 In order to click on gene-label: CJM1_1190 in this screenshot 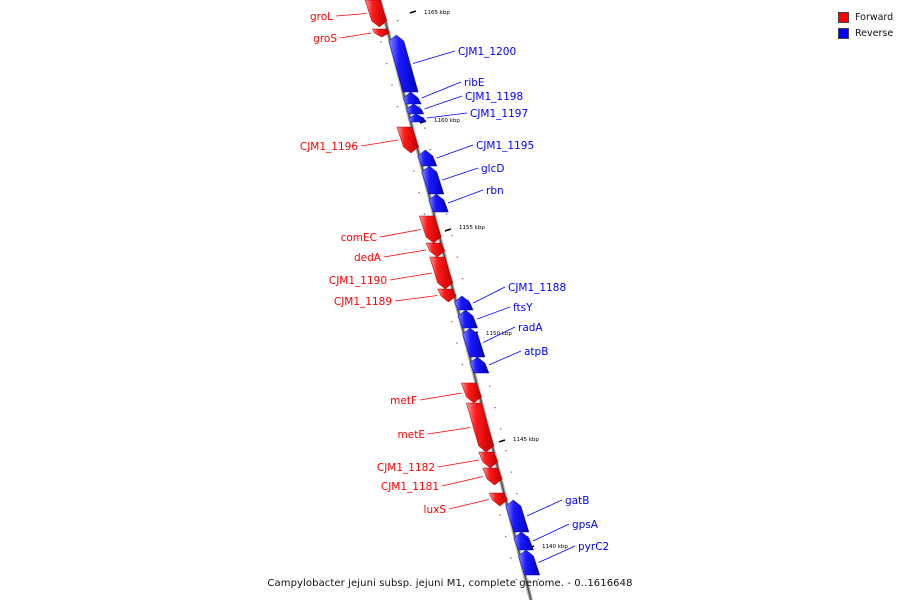, I will do `click(358, 281)`.